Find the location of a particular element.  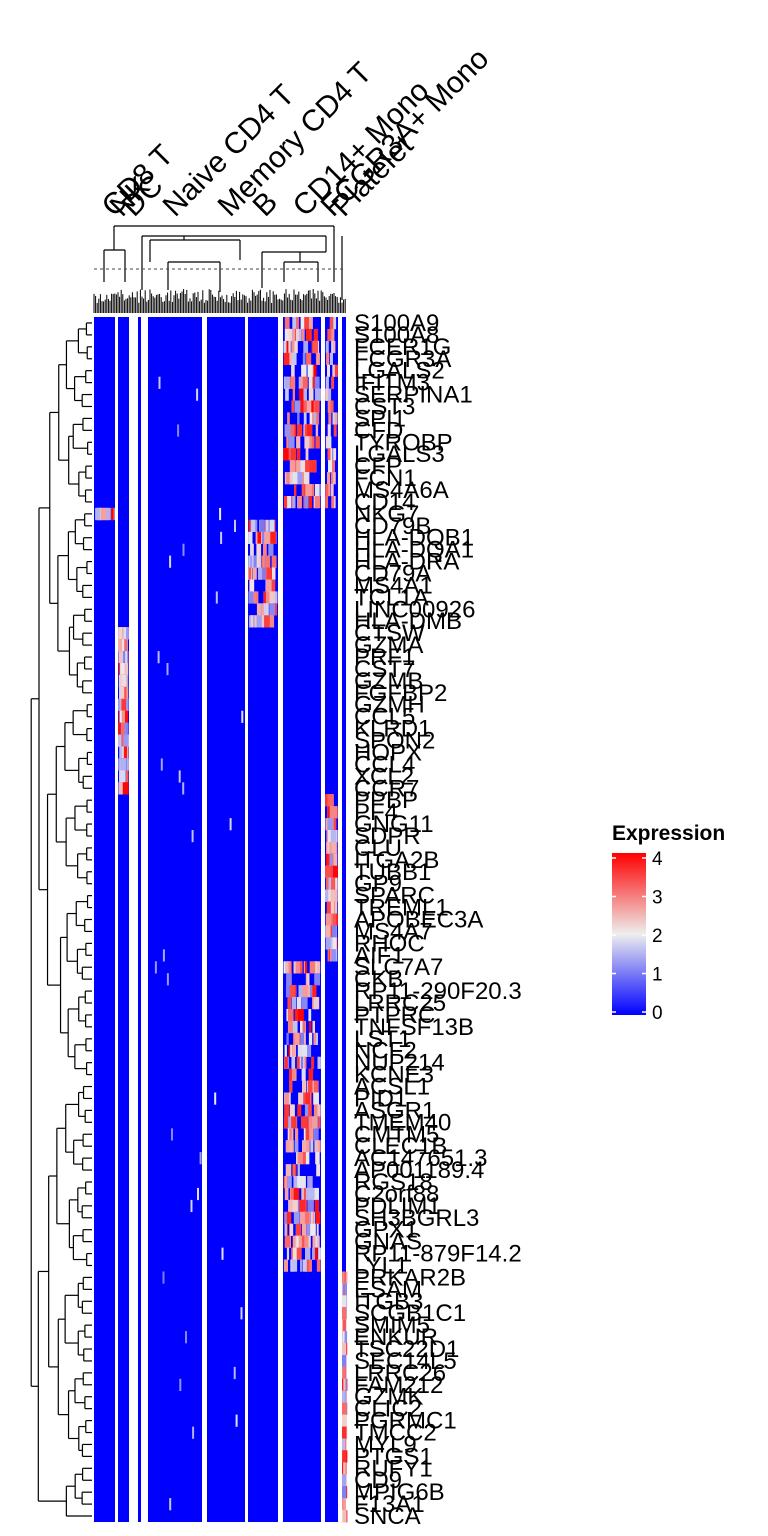

row-label: RGS18 is located at coordinates (393, 1182).